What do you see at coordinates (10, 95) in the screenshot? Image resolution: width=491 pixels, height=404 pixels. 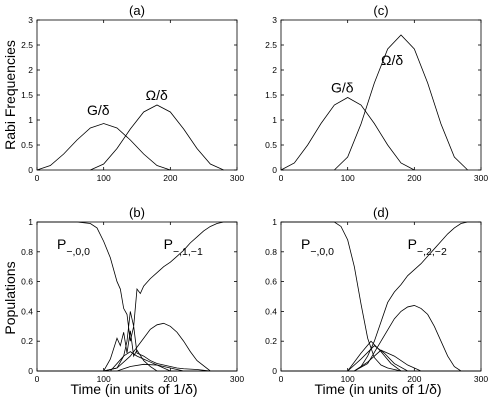 I see `ylabel-top: Rabi Frequencies` at bounding box center [10, 95].